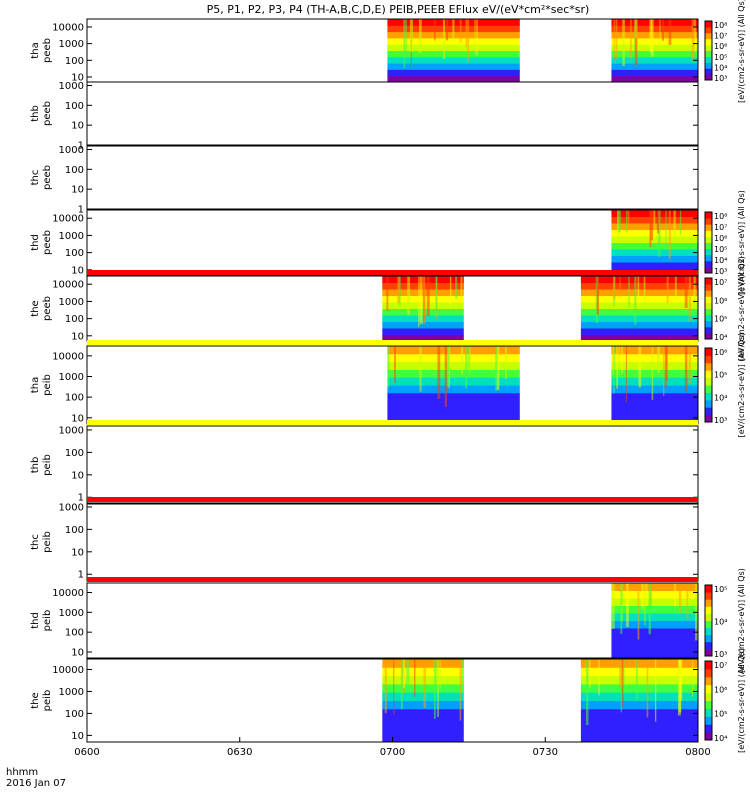 The height and width of the screenshot is (800, 750). Describe the element at coordinates (392, 752) in the screenshot. I see `x-tick-label: 0700` at that location.